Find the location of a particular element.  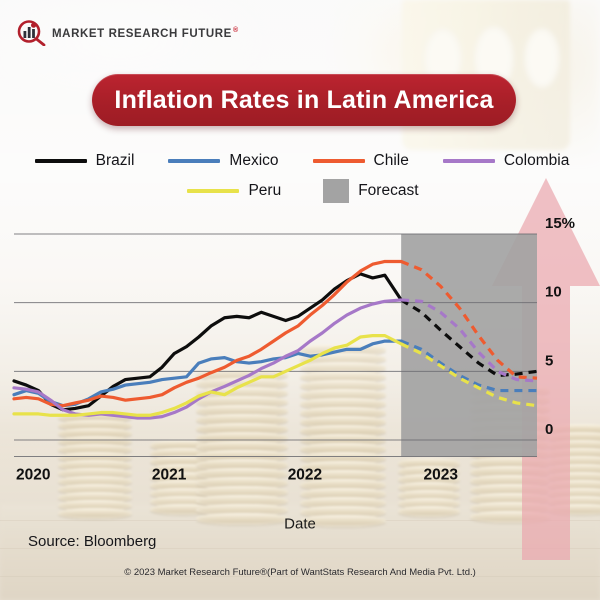

series-line-actual is located at coordinates (207, 375).